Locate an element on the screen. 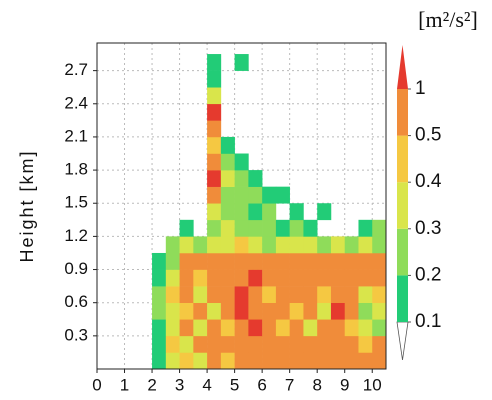 This screenshot has width=492, height=400. y-tick-label: 1.2 is located at coordinates (76, 235).